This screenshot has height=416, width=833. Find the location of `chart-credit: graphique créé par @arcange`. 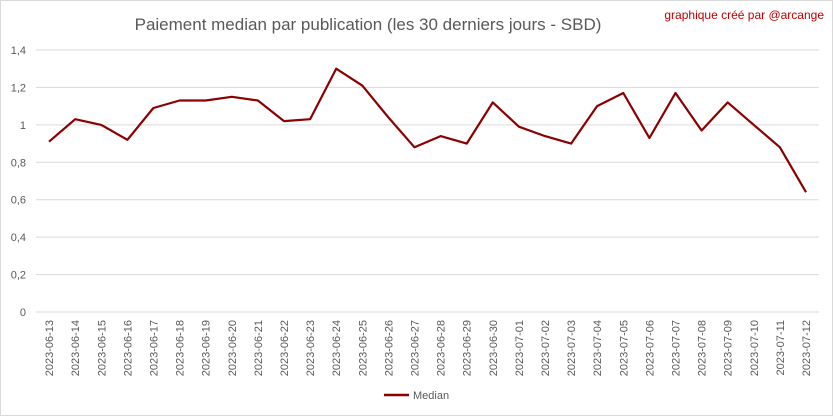

chart-credit: graphique créé par @arcange is located at coordinates (744, 15).